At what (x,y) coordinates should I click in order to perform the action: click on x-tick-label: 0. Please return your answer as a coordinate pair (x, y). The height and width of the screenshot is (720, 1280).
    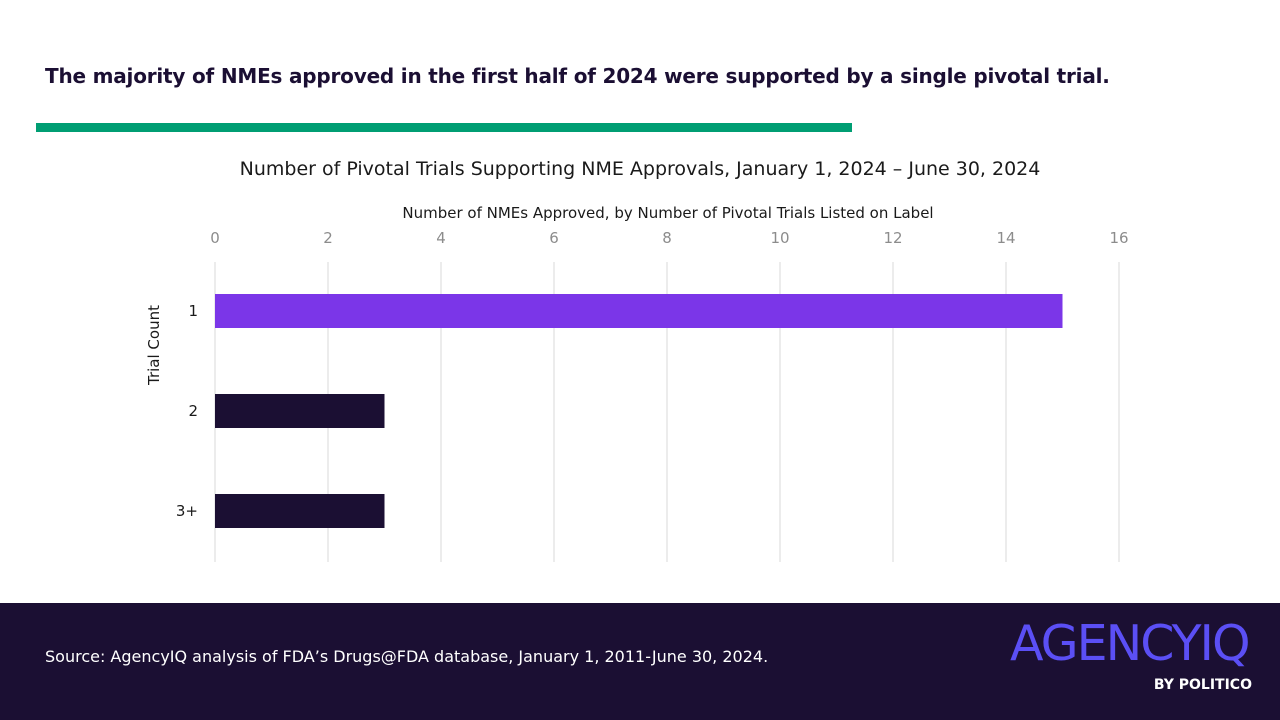
    Looking at the image, I should click on (215, 238).